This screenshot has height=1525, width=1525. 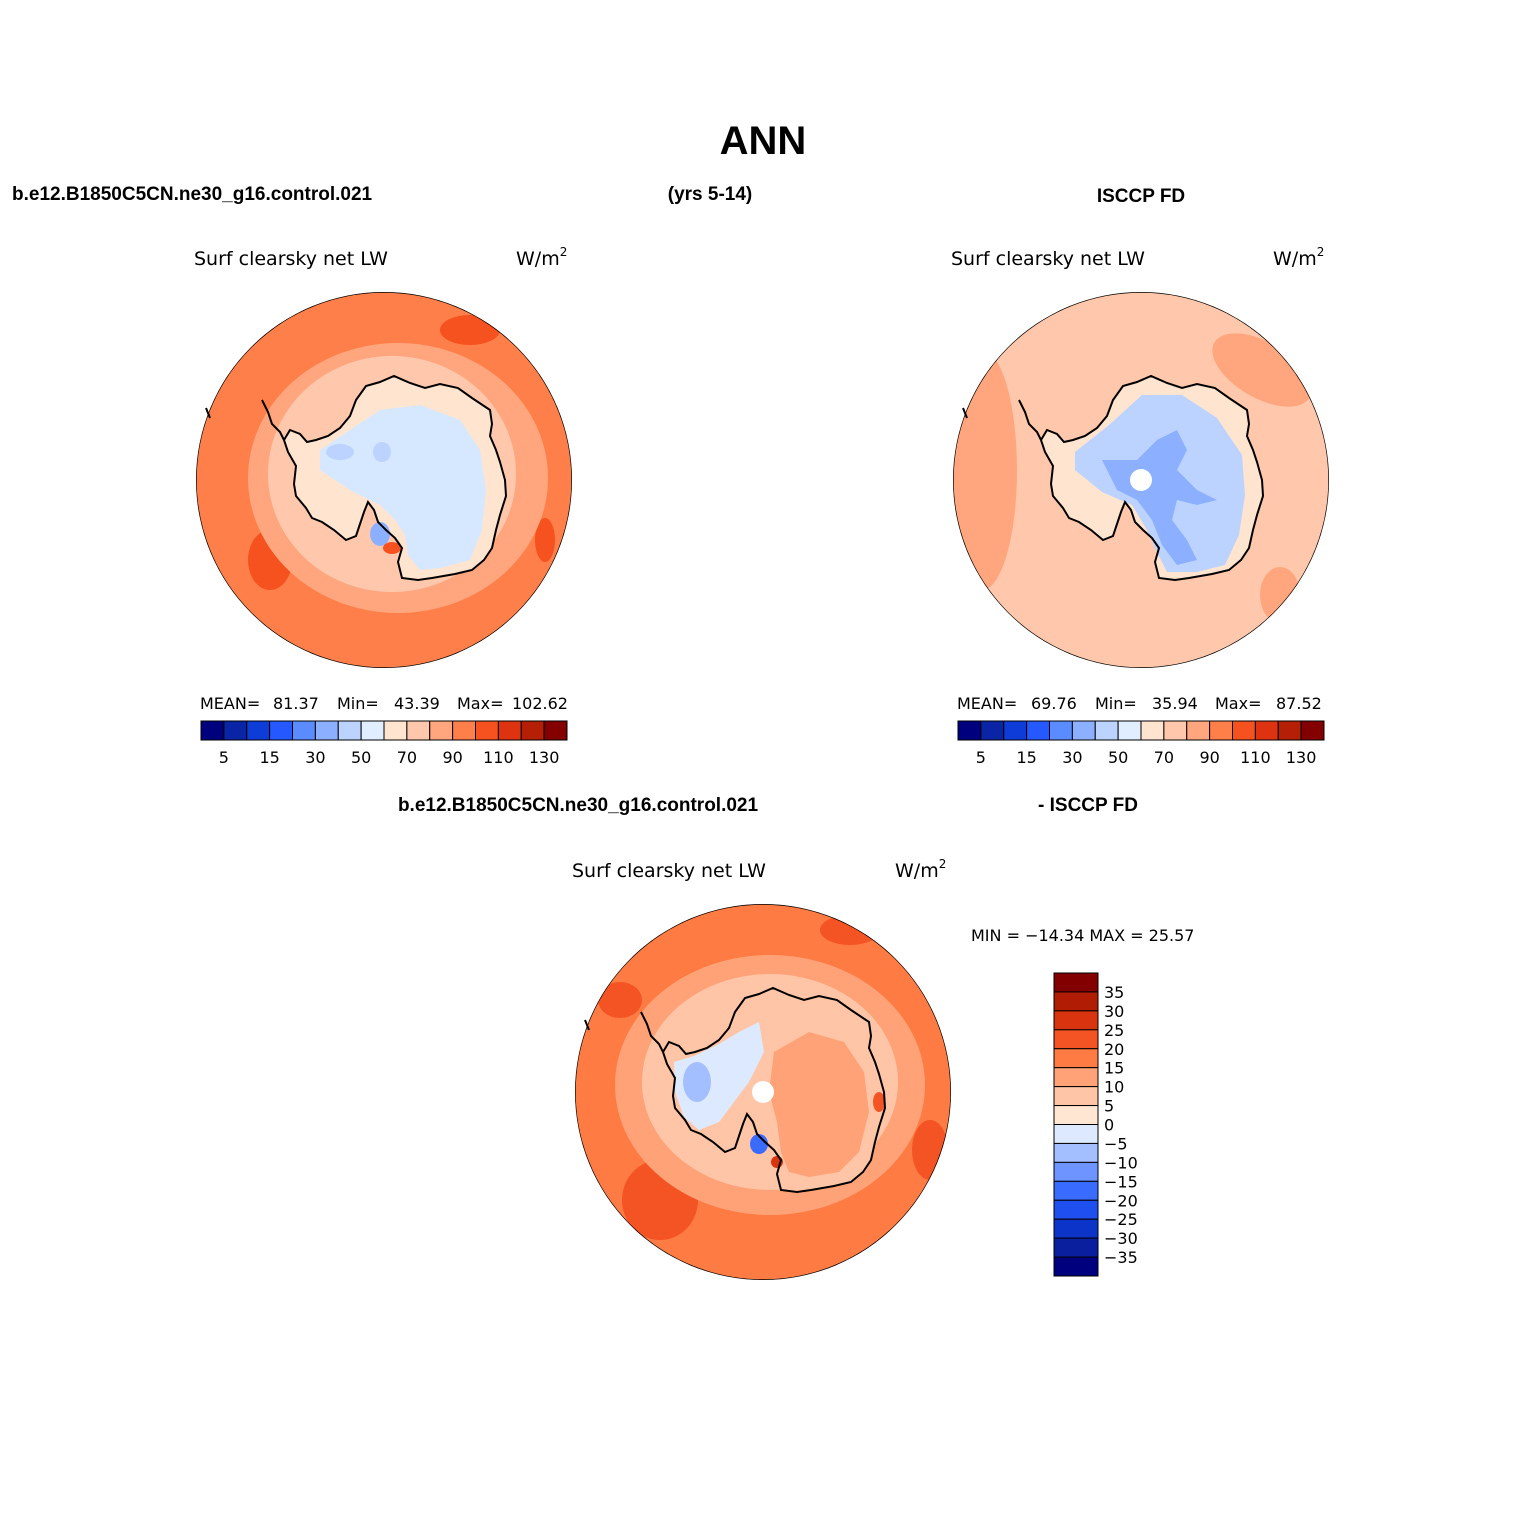 I want to click on polar-map-obs, so click(x=1141, y=480).